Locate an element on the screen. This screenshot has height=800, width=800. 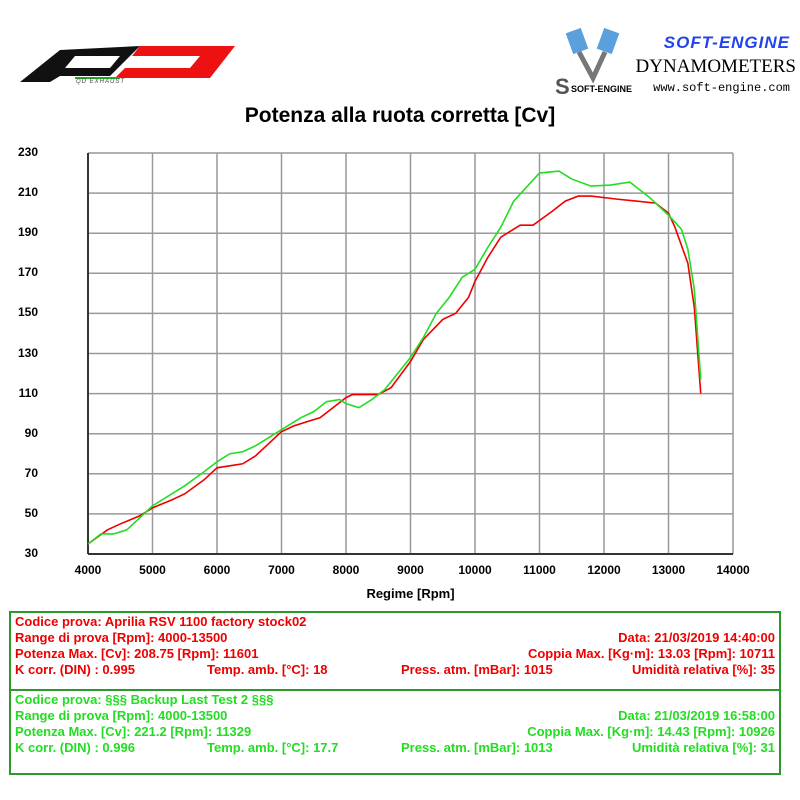
x-tick-label: 11000 is located at coordinates (539, 570).